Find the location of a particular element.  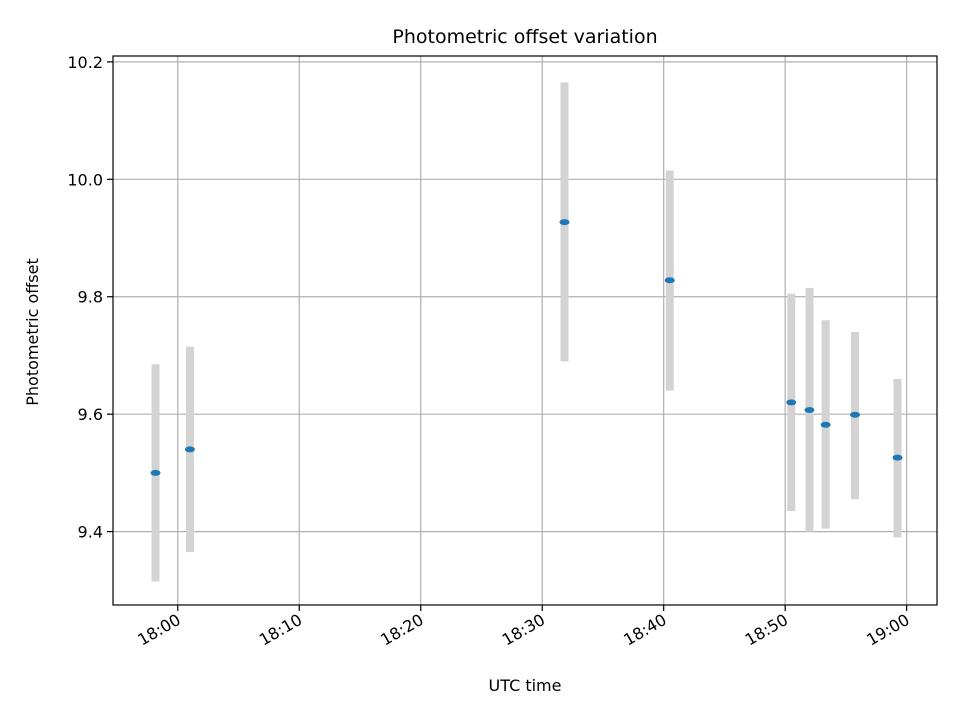

y-tick-label: 9.8 is located at coordinates (90, 297).